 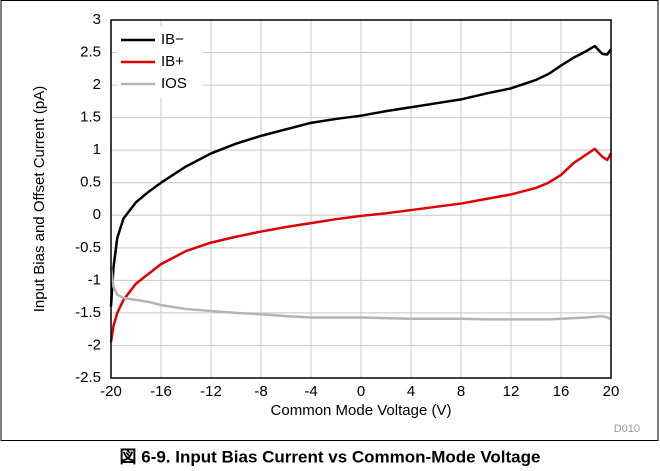 What do you see at coordinates (97, 149) in the screenshot?
I see `y-tick-label: 1` at bounding box center [97, 149].